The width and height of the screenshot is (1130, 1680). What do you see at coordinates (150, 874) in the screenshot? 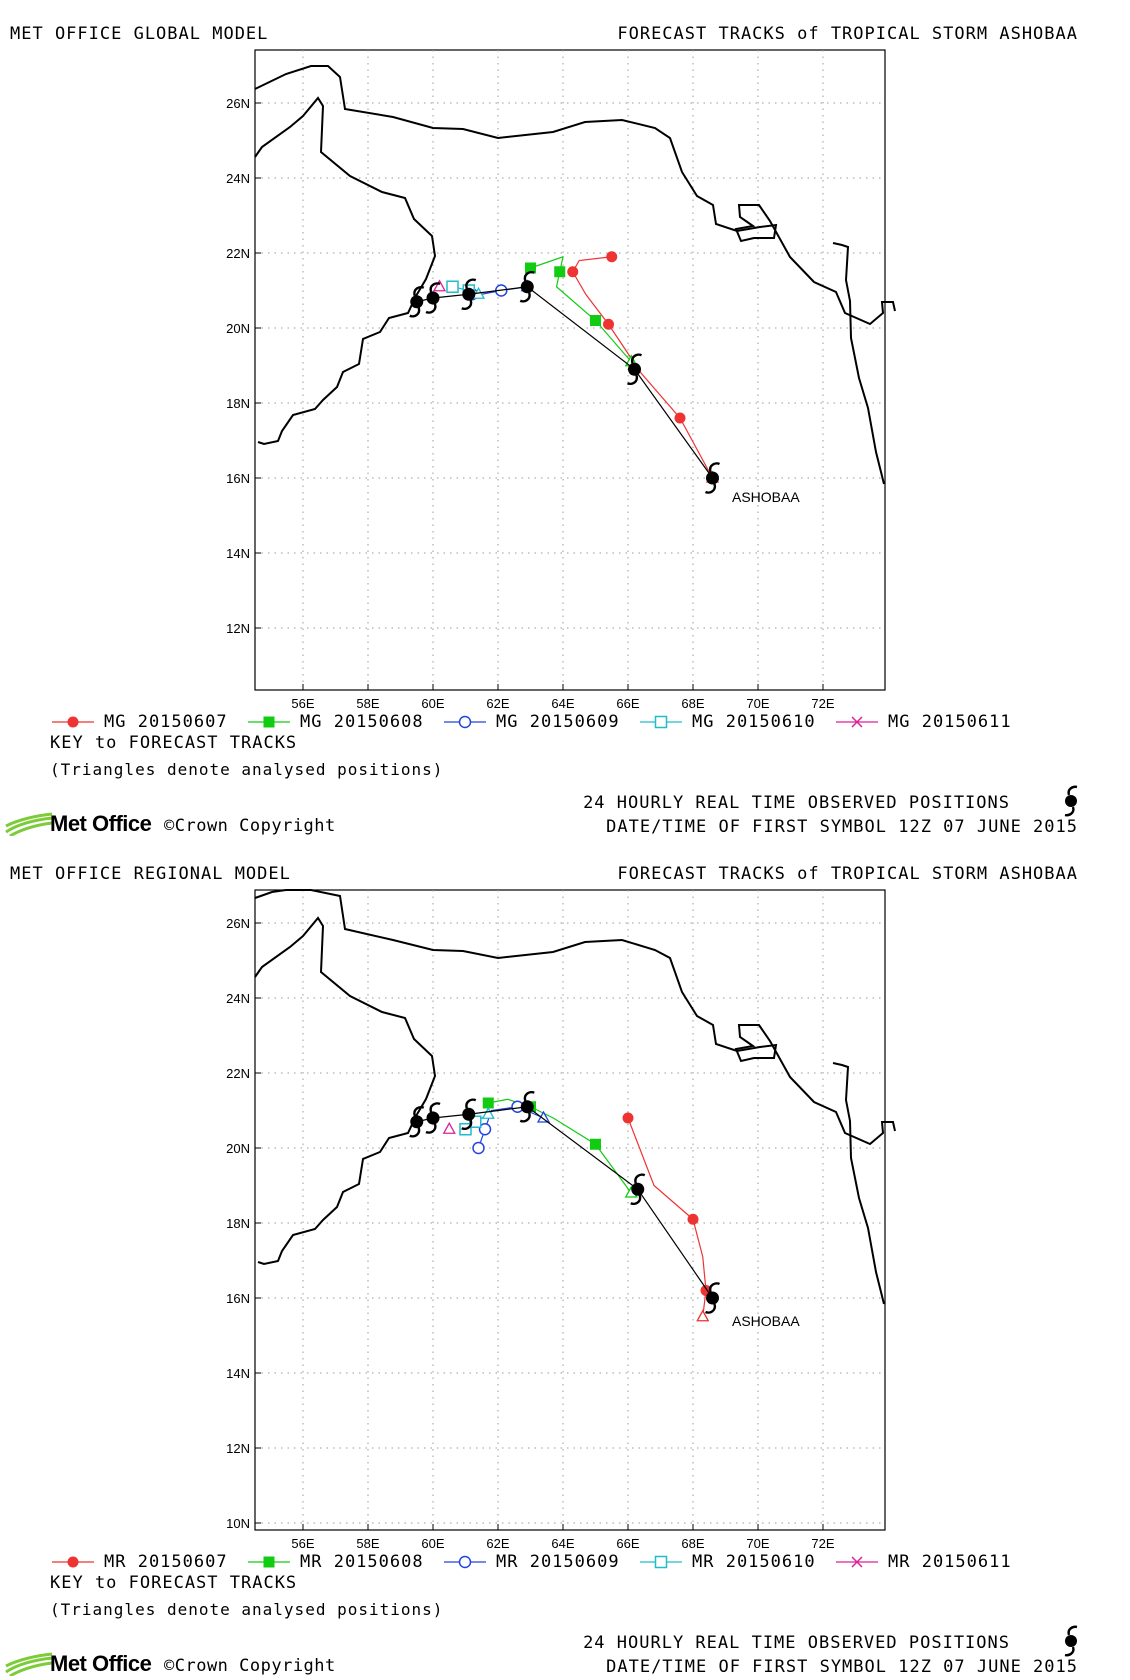
I see `model-title: MET OFFICE REGIONAL MODEL` at bounding box center [150, 874].